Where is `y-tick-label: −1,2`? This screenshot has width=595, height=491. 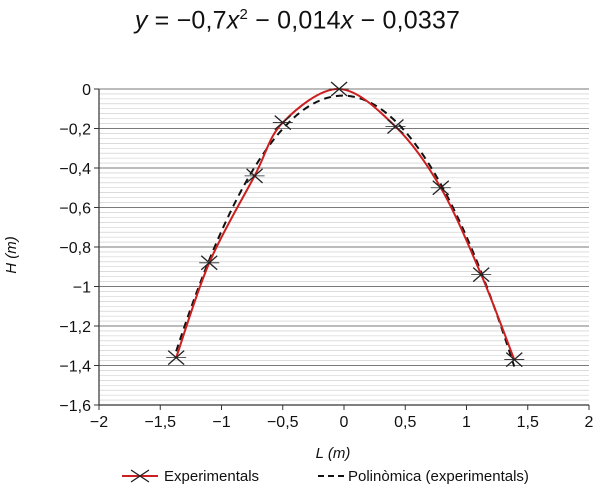 y-tick-label: −1,2 is located at coordinates (75, 327).